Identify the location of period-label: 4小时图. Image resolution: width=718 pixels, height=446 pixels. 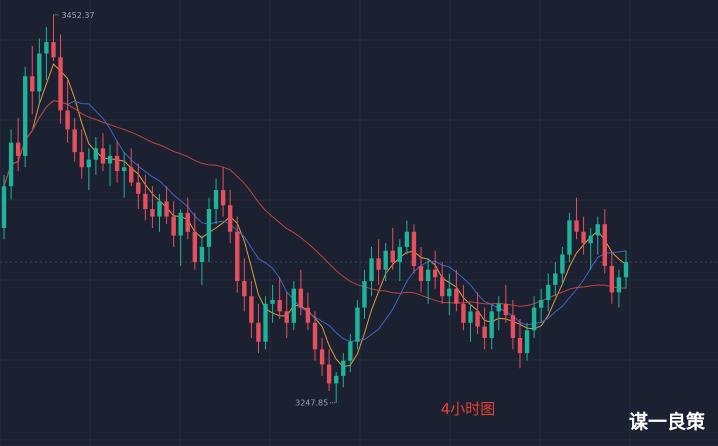
(468, 409).